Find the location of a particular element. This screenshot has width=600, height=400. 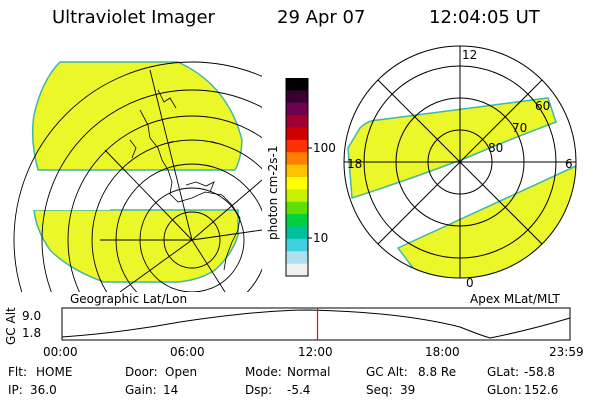

glat-key: GLat: is located at coordinates (503, 372).